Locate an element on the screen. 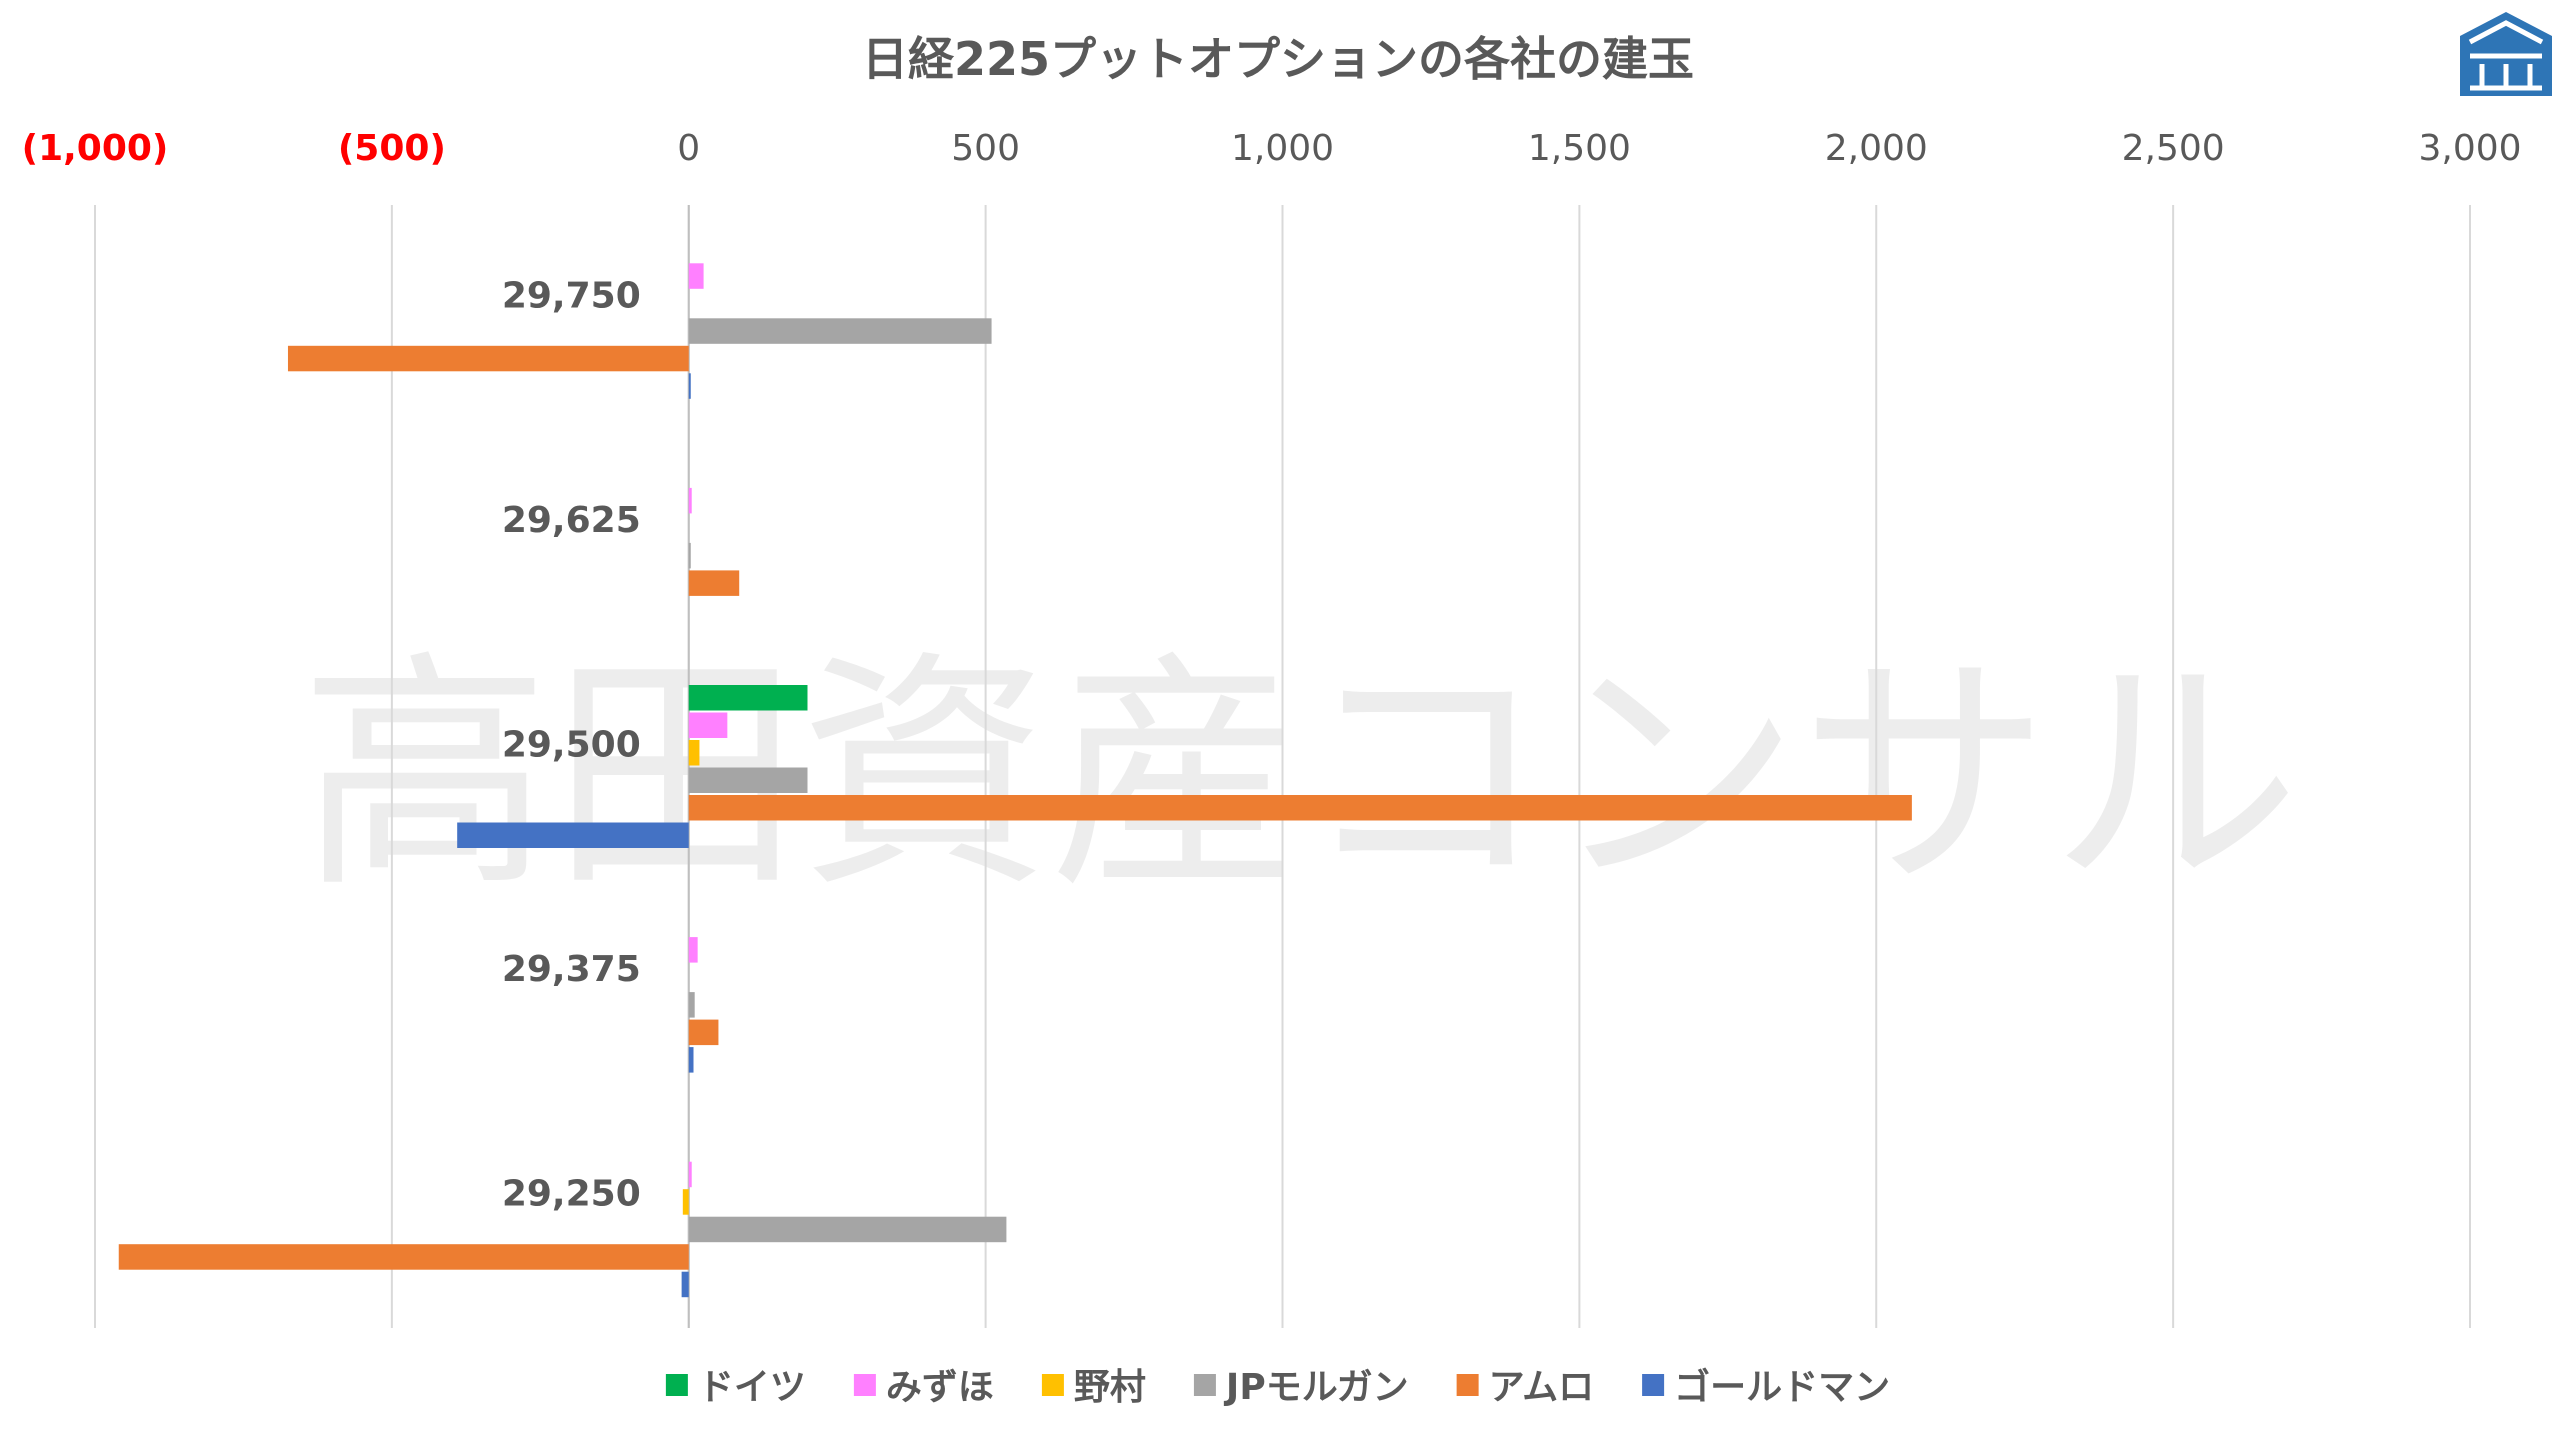 The image size is (2557, 1436). category-label: 29,500 is located at coordinates (571, 745).